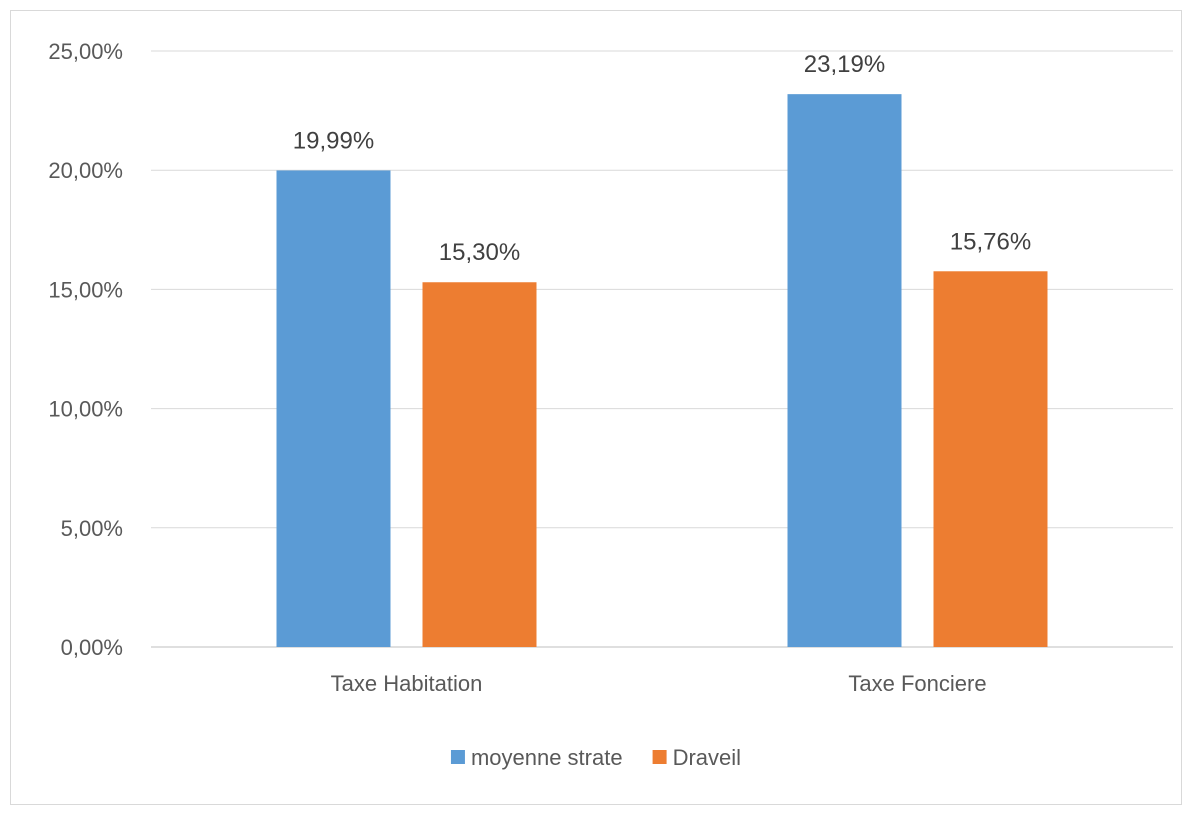 This screenshot has height=813, width=1192. Describe the element at coordinates (85, 349) in the screenshot. I see `y-axis-tick-labels: 0,00% 5,00% 10,00% 15,00% 20,00% 25,00%` at that location.